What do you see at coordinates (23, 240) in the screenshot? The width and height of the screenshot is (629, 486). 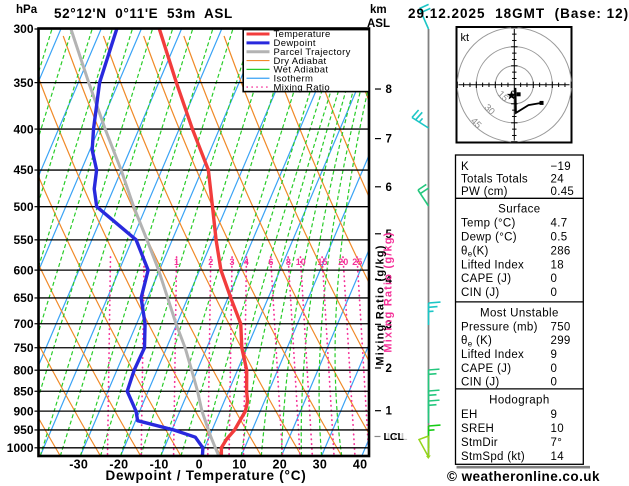 I see `pressure-tick-label: 550` at bounding box center [23, 240].